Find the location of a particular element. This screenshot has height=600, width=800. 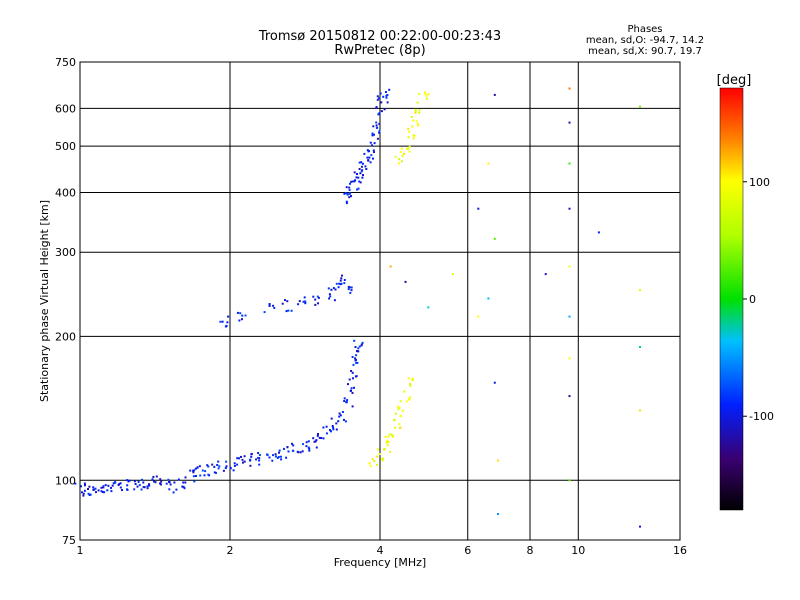

y-tick-label: 750 is located at coordinates (65, 62).